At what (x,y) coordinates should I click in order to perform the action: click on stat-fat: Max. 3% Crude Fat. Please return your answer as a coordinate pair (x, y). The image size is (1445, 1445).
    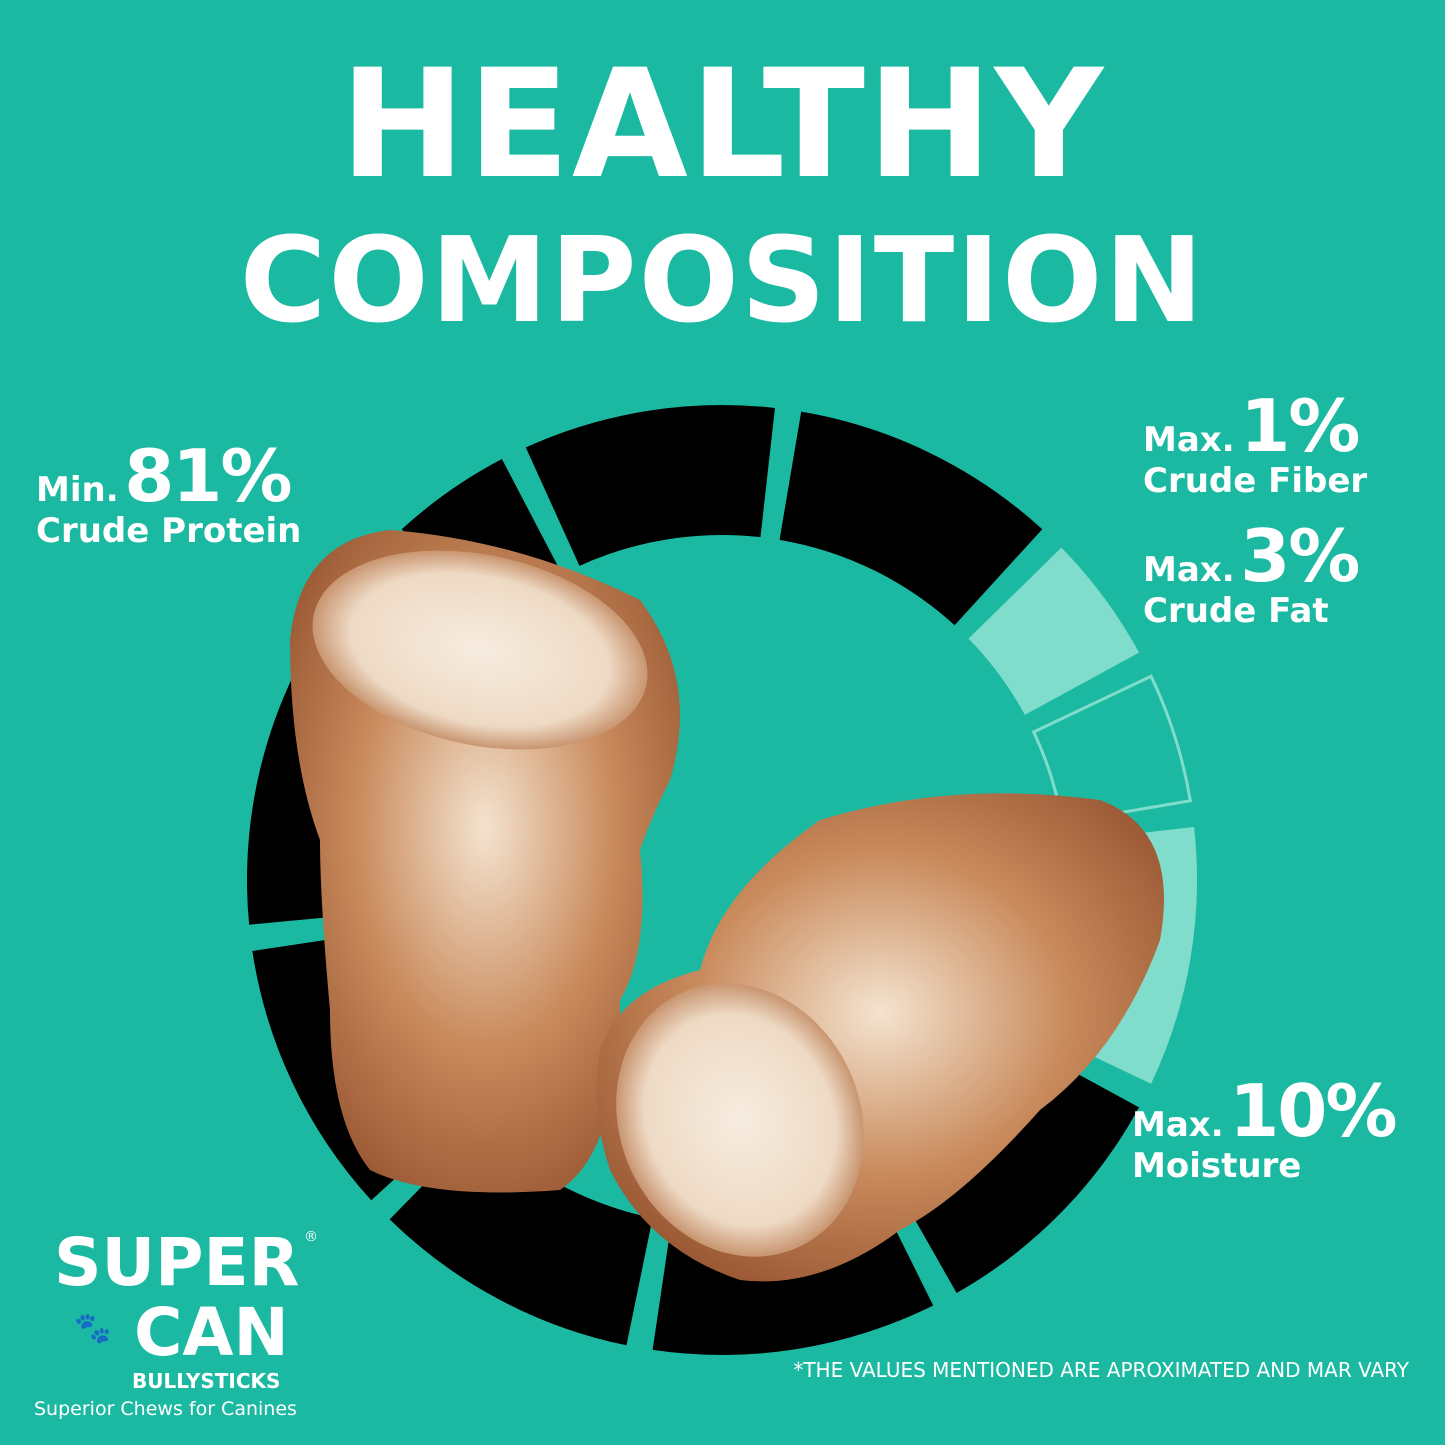
    Looking at the image, I should click on (1251, 575).